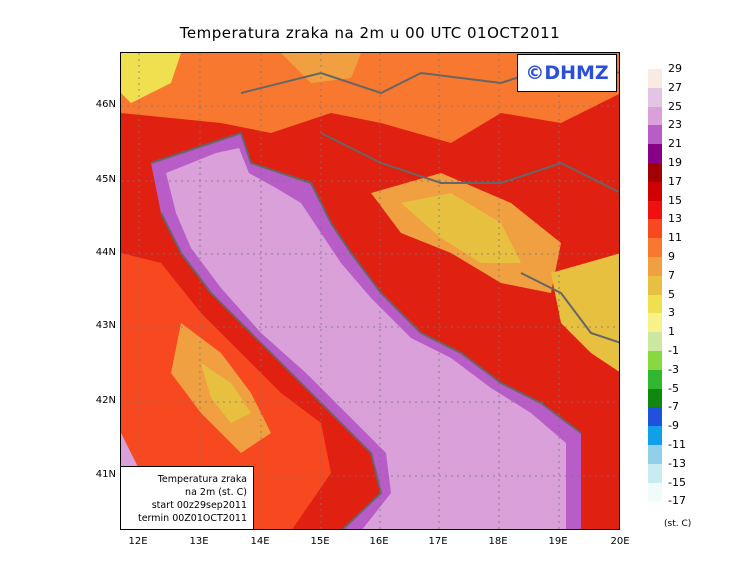 This screenshot has width=740, height=582. I want to click on legend-label: 9, so click(671, 256).